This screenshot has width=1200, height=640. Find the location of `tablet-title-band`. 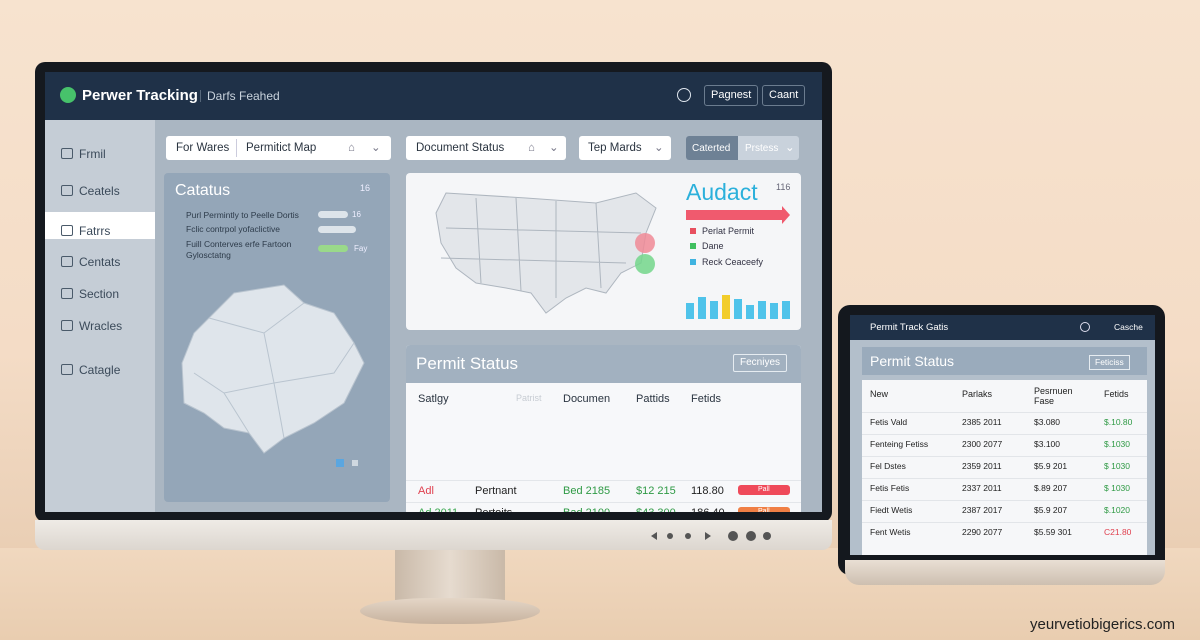

tablet-title-band is located at coordinates (1004, 361).